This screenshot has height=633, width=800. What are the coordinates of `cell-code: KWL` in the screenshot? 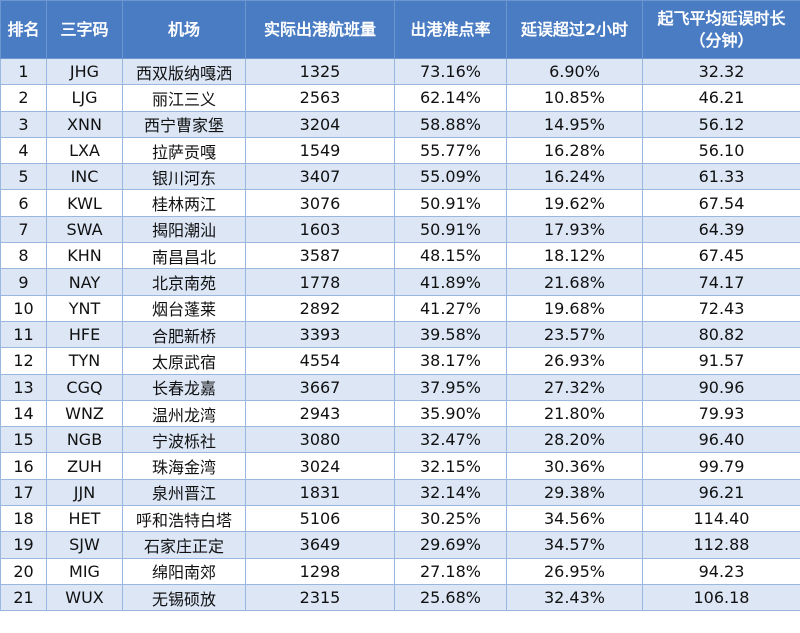 It's located at (84, 203).